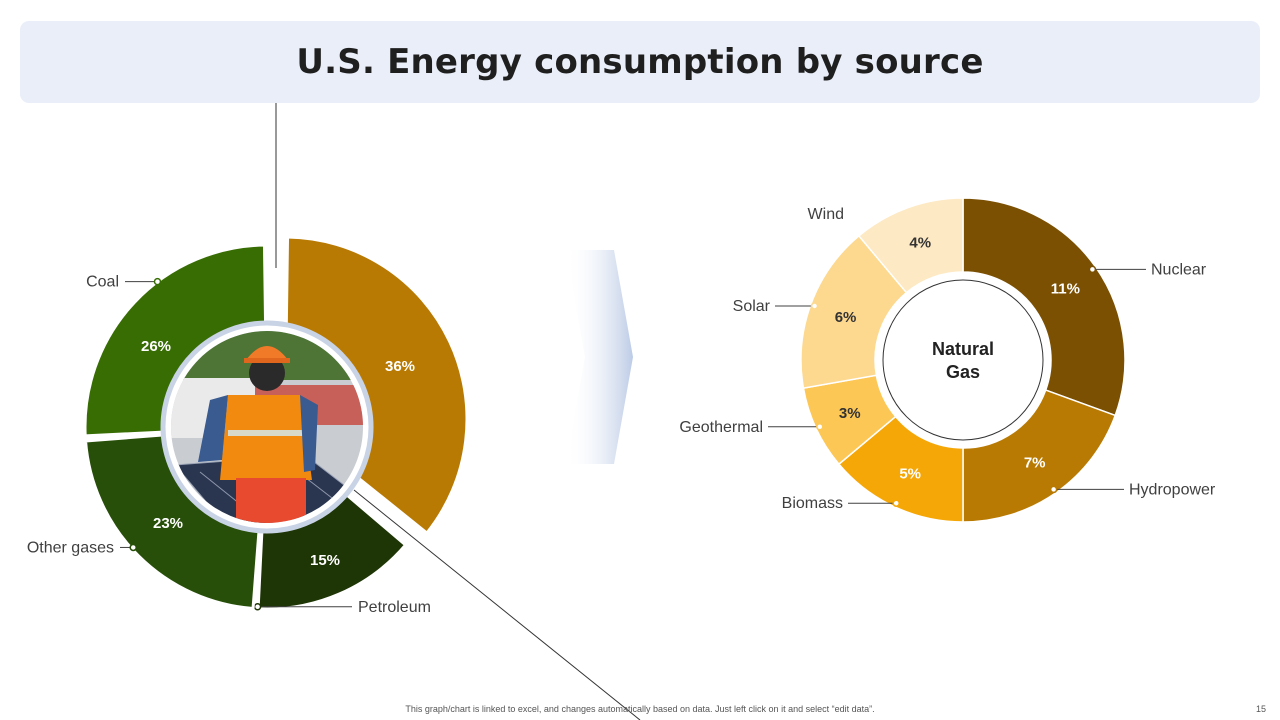 The width and height of the screenshot is (1280, 720). Describe the element at coordinates (850, 413) in the screenshot. I see `value-label-geothermal: 3%` at that location.